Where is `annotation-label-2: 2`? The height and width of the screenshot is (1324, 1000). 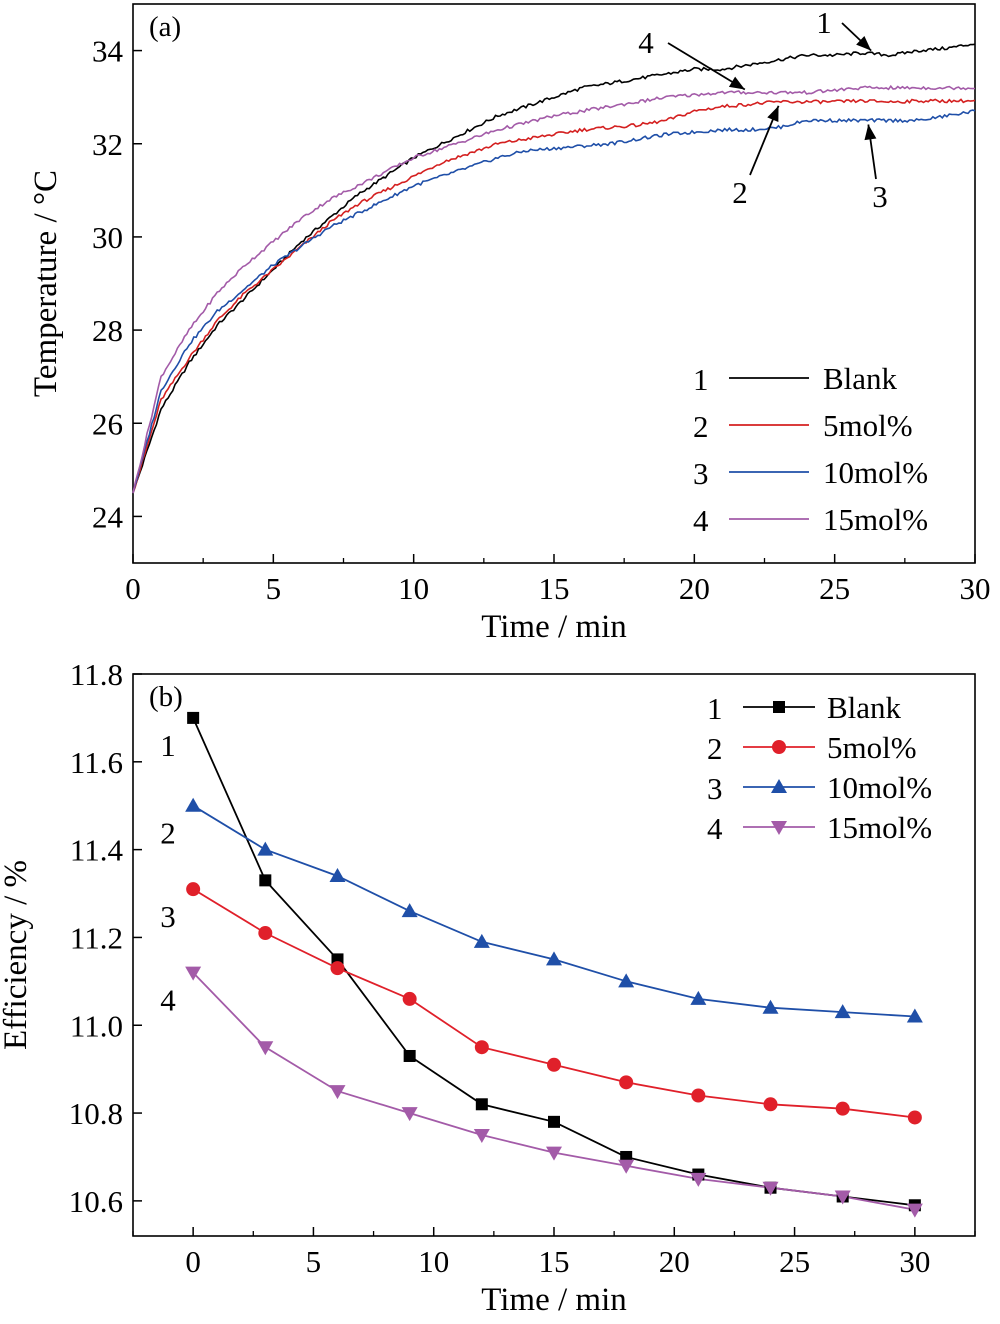 annotation-label-2: 2 is located at coordinates (740, 192).